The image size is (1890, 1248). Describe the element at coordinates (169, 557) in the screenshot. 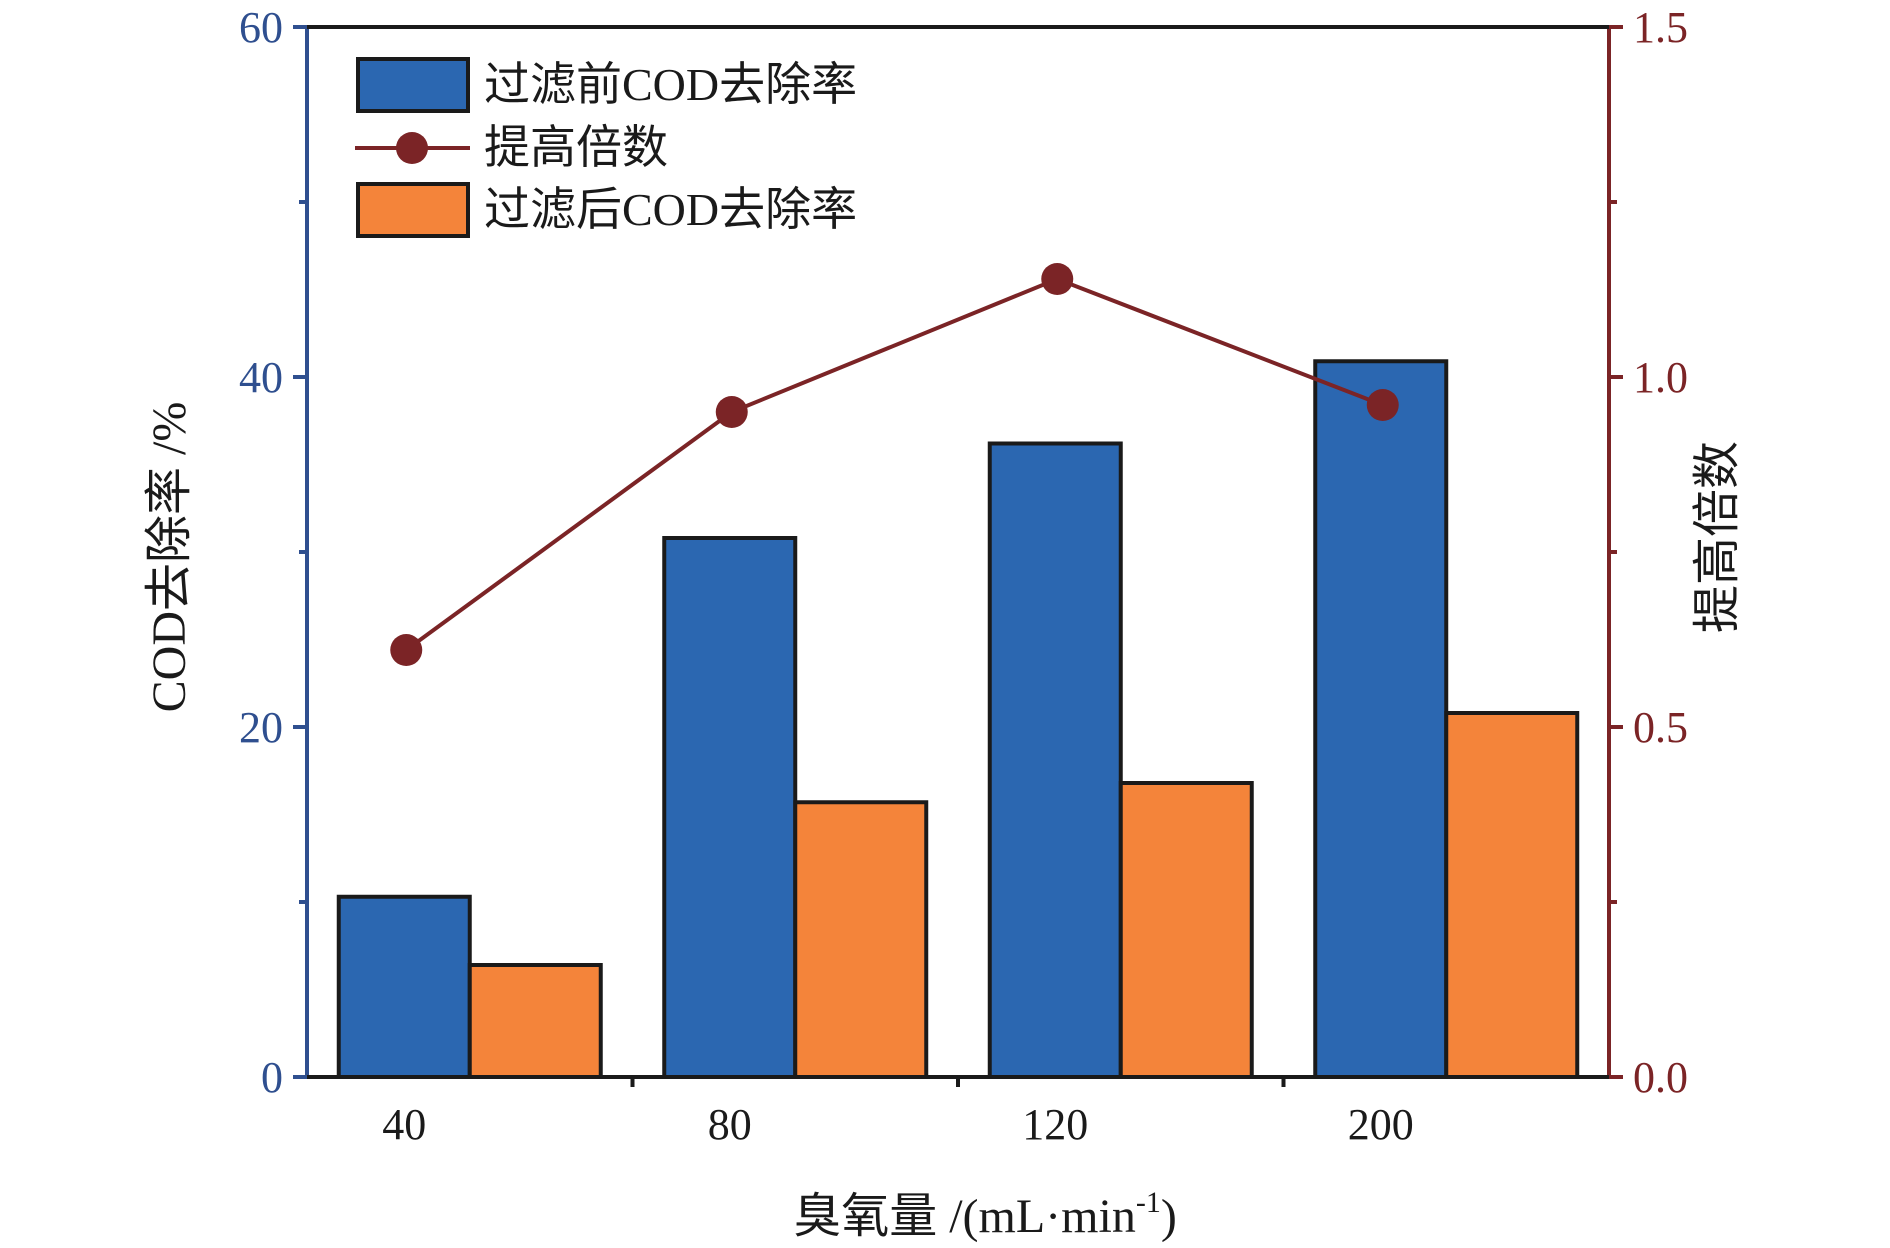

I see `y-axis-left-title: COD去除率 /%` at that location.